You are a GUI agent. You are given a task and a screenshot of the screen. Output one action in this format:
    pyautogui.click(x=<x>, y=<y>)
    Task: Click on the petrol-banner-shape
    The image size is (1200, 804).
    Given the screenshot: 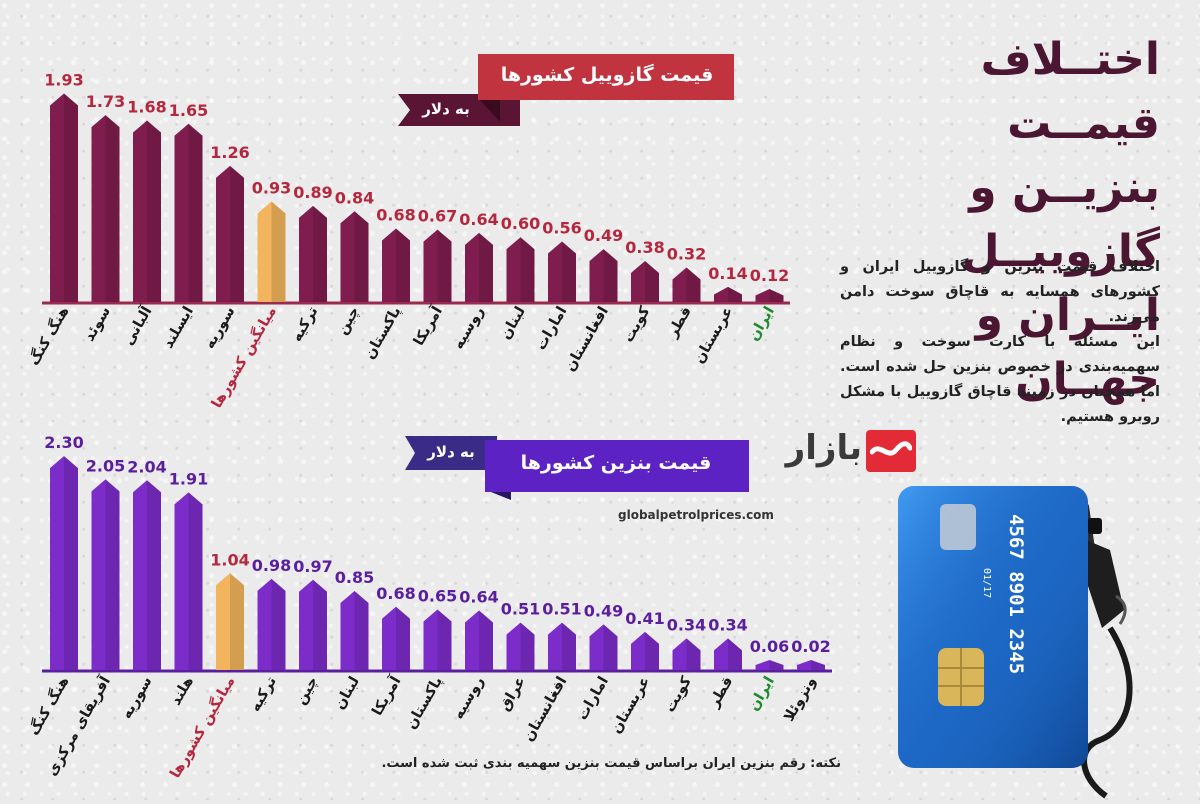 What is the action you would take?
    pyautogui.click(x=577, y=468)
    